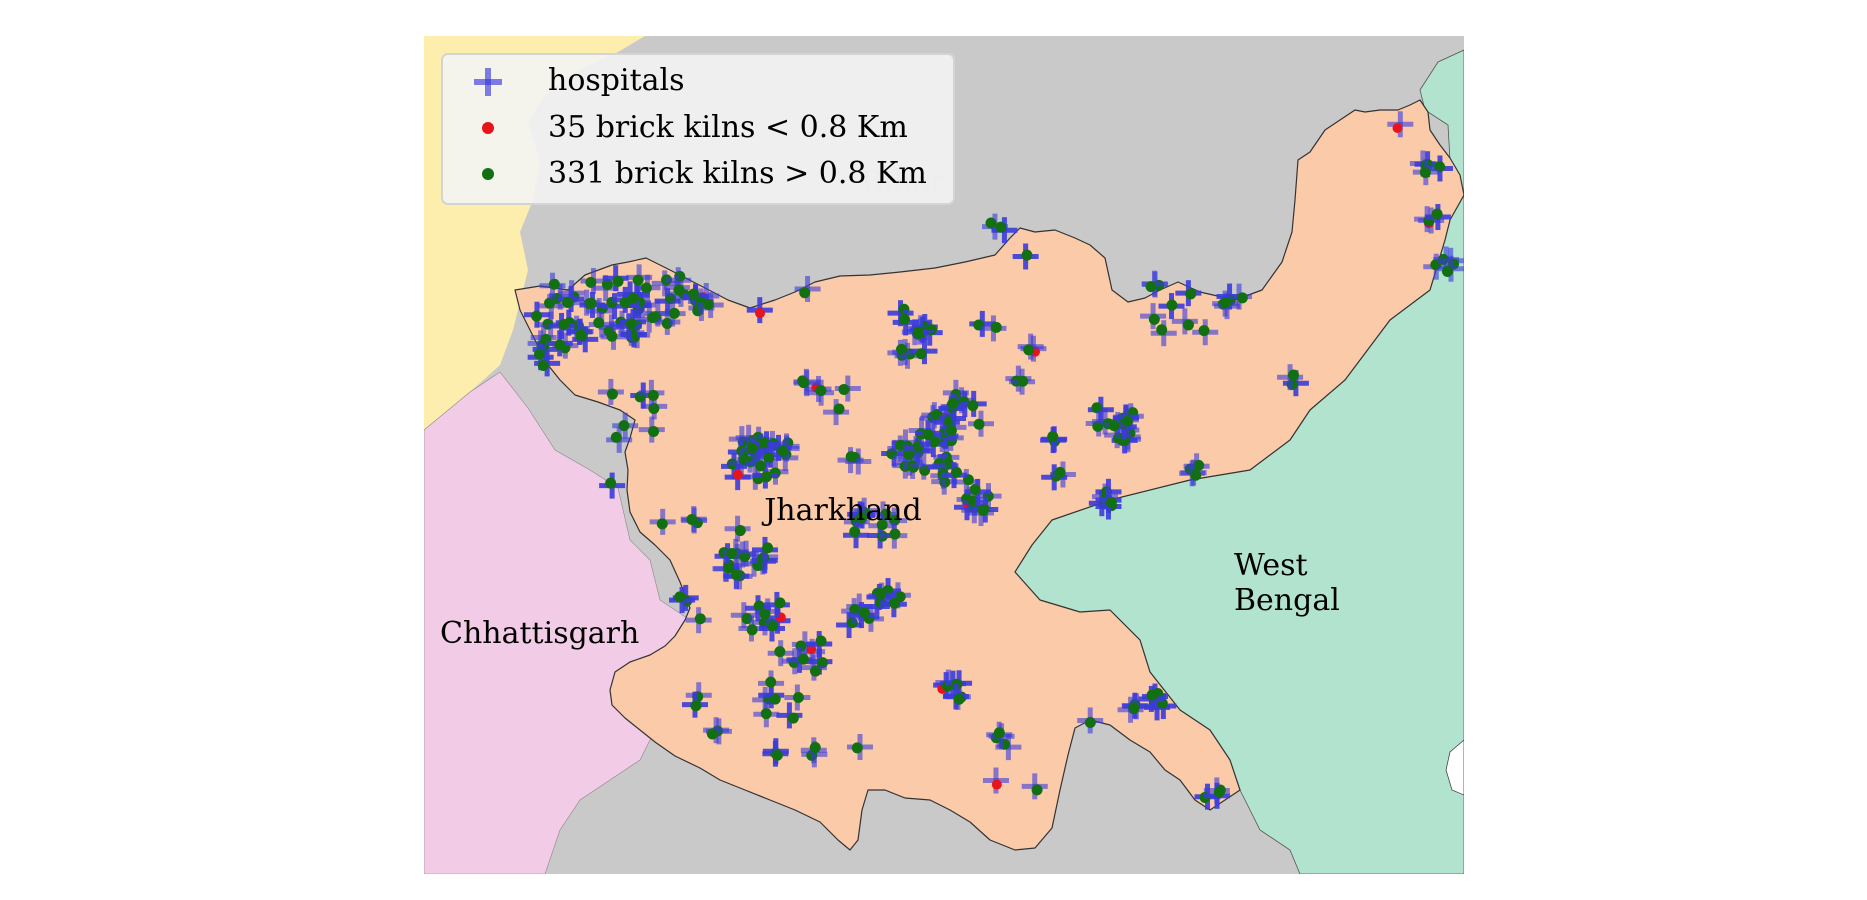 The width and height of the screenshot is (1867, 900). I want to click on legend-kiln-far-icon, so click(488, 174).